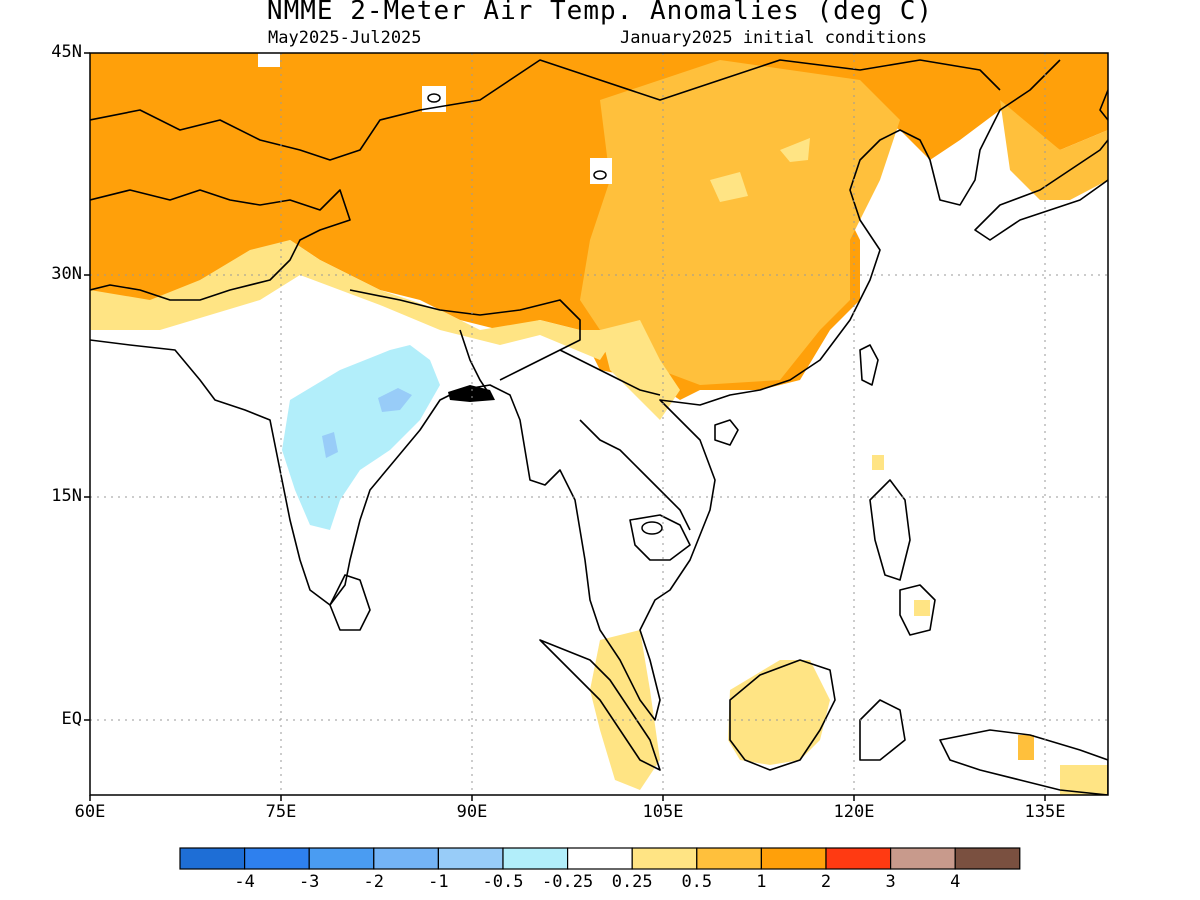 This screenshot has height=900, width=1200. Describe the element at coordinates (471, 393) in the screenshot. I see `bangladesh-delta` at that location.